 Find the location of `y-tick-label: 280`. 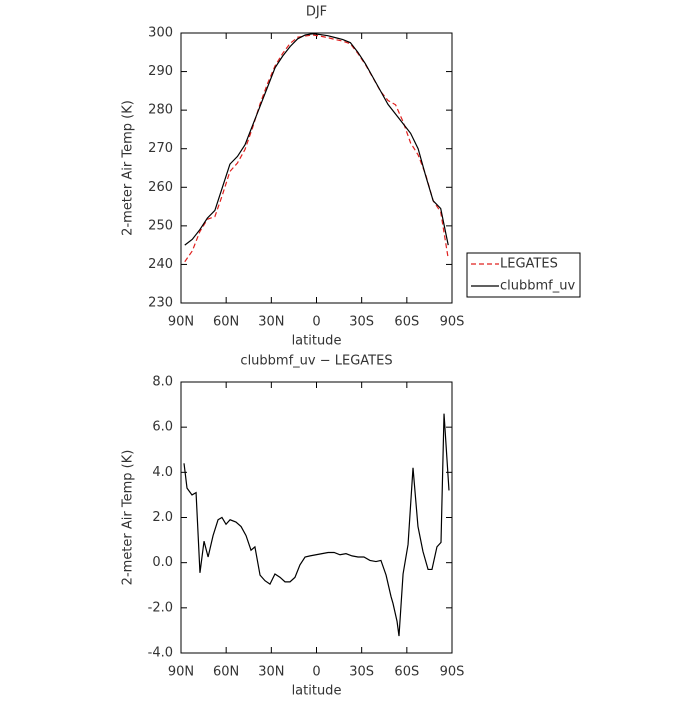

y-tick-label: 280 is located at coordinates (160, 110).